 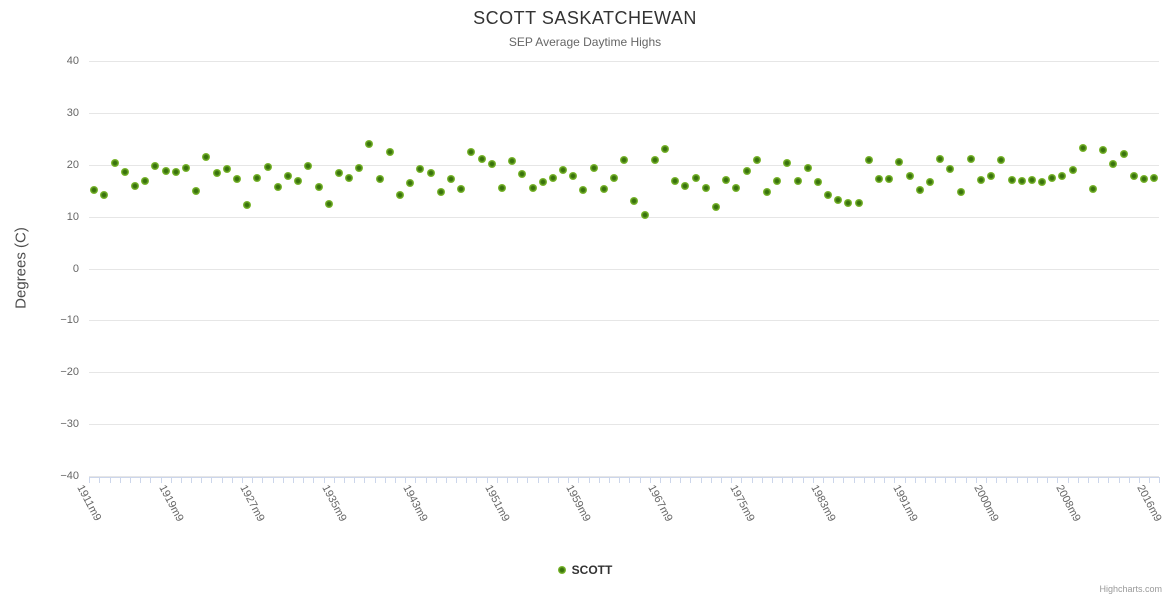 I want to click on legend-item-scott: SCOTT, so click(x=584, y=570).